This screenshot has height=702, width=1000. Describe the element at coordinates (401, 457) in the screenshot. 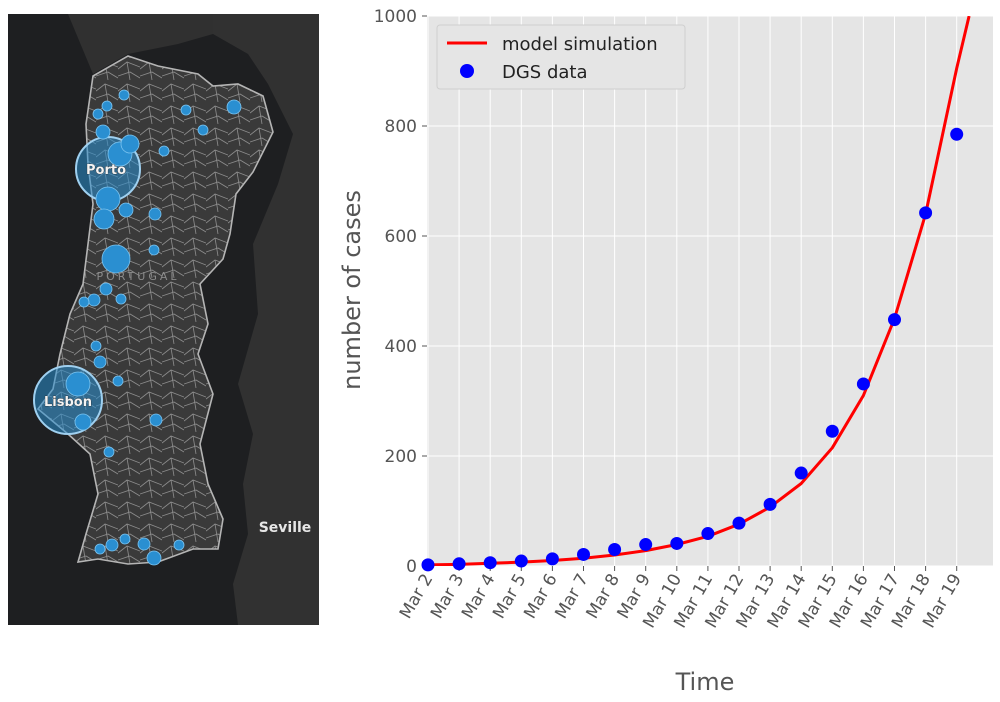

I see `y-tick-label: 200` at that location.